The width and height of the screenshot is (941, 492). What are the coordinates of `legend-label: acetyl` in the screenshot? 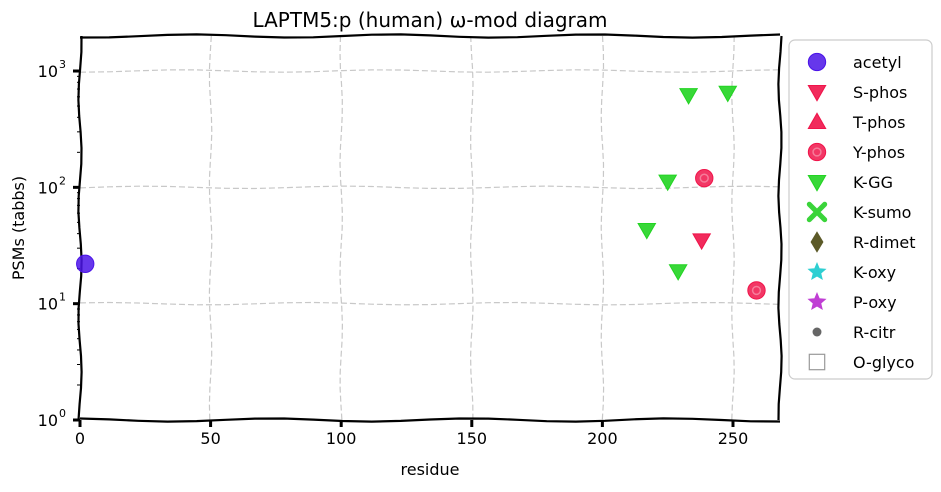 It's located at (877, 62).